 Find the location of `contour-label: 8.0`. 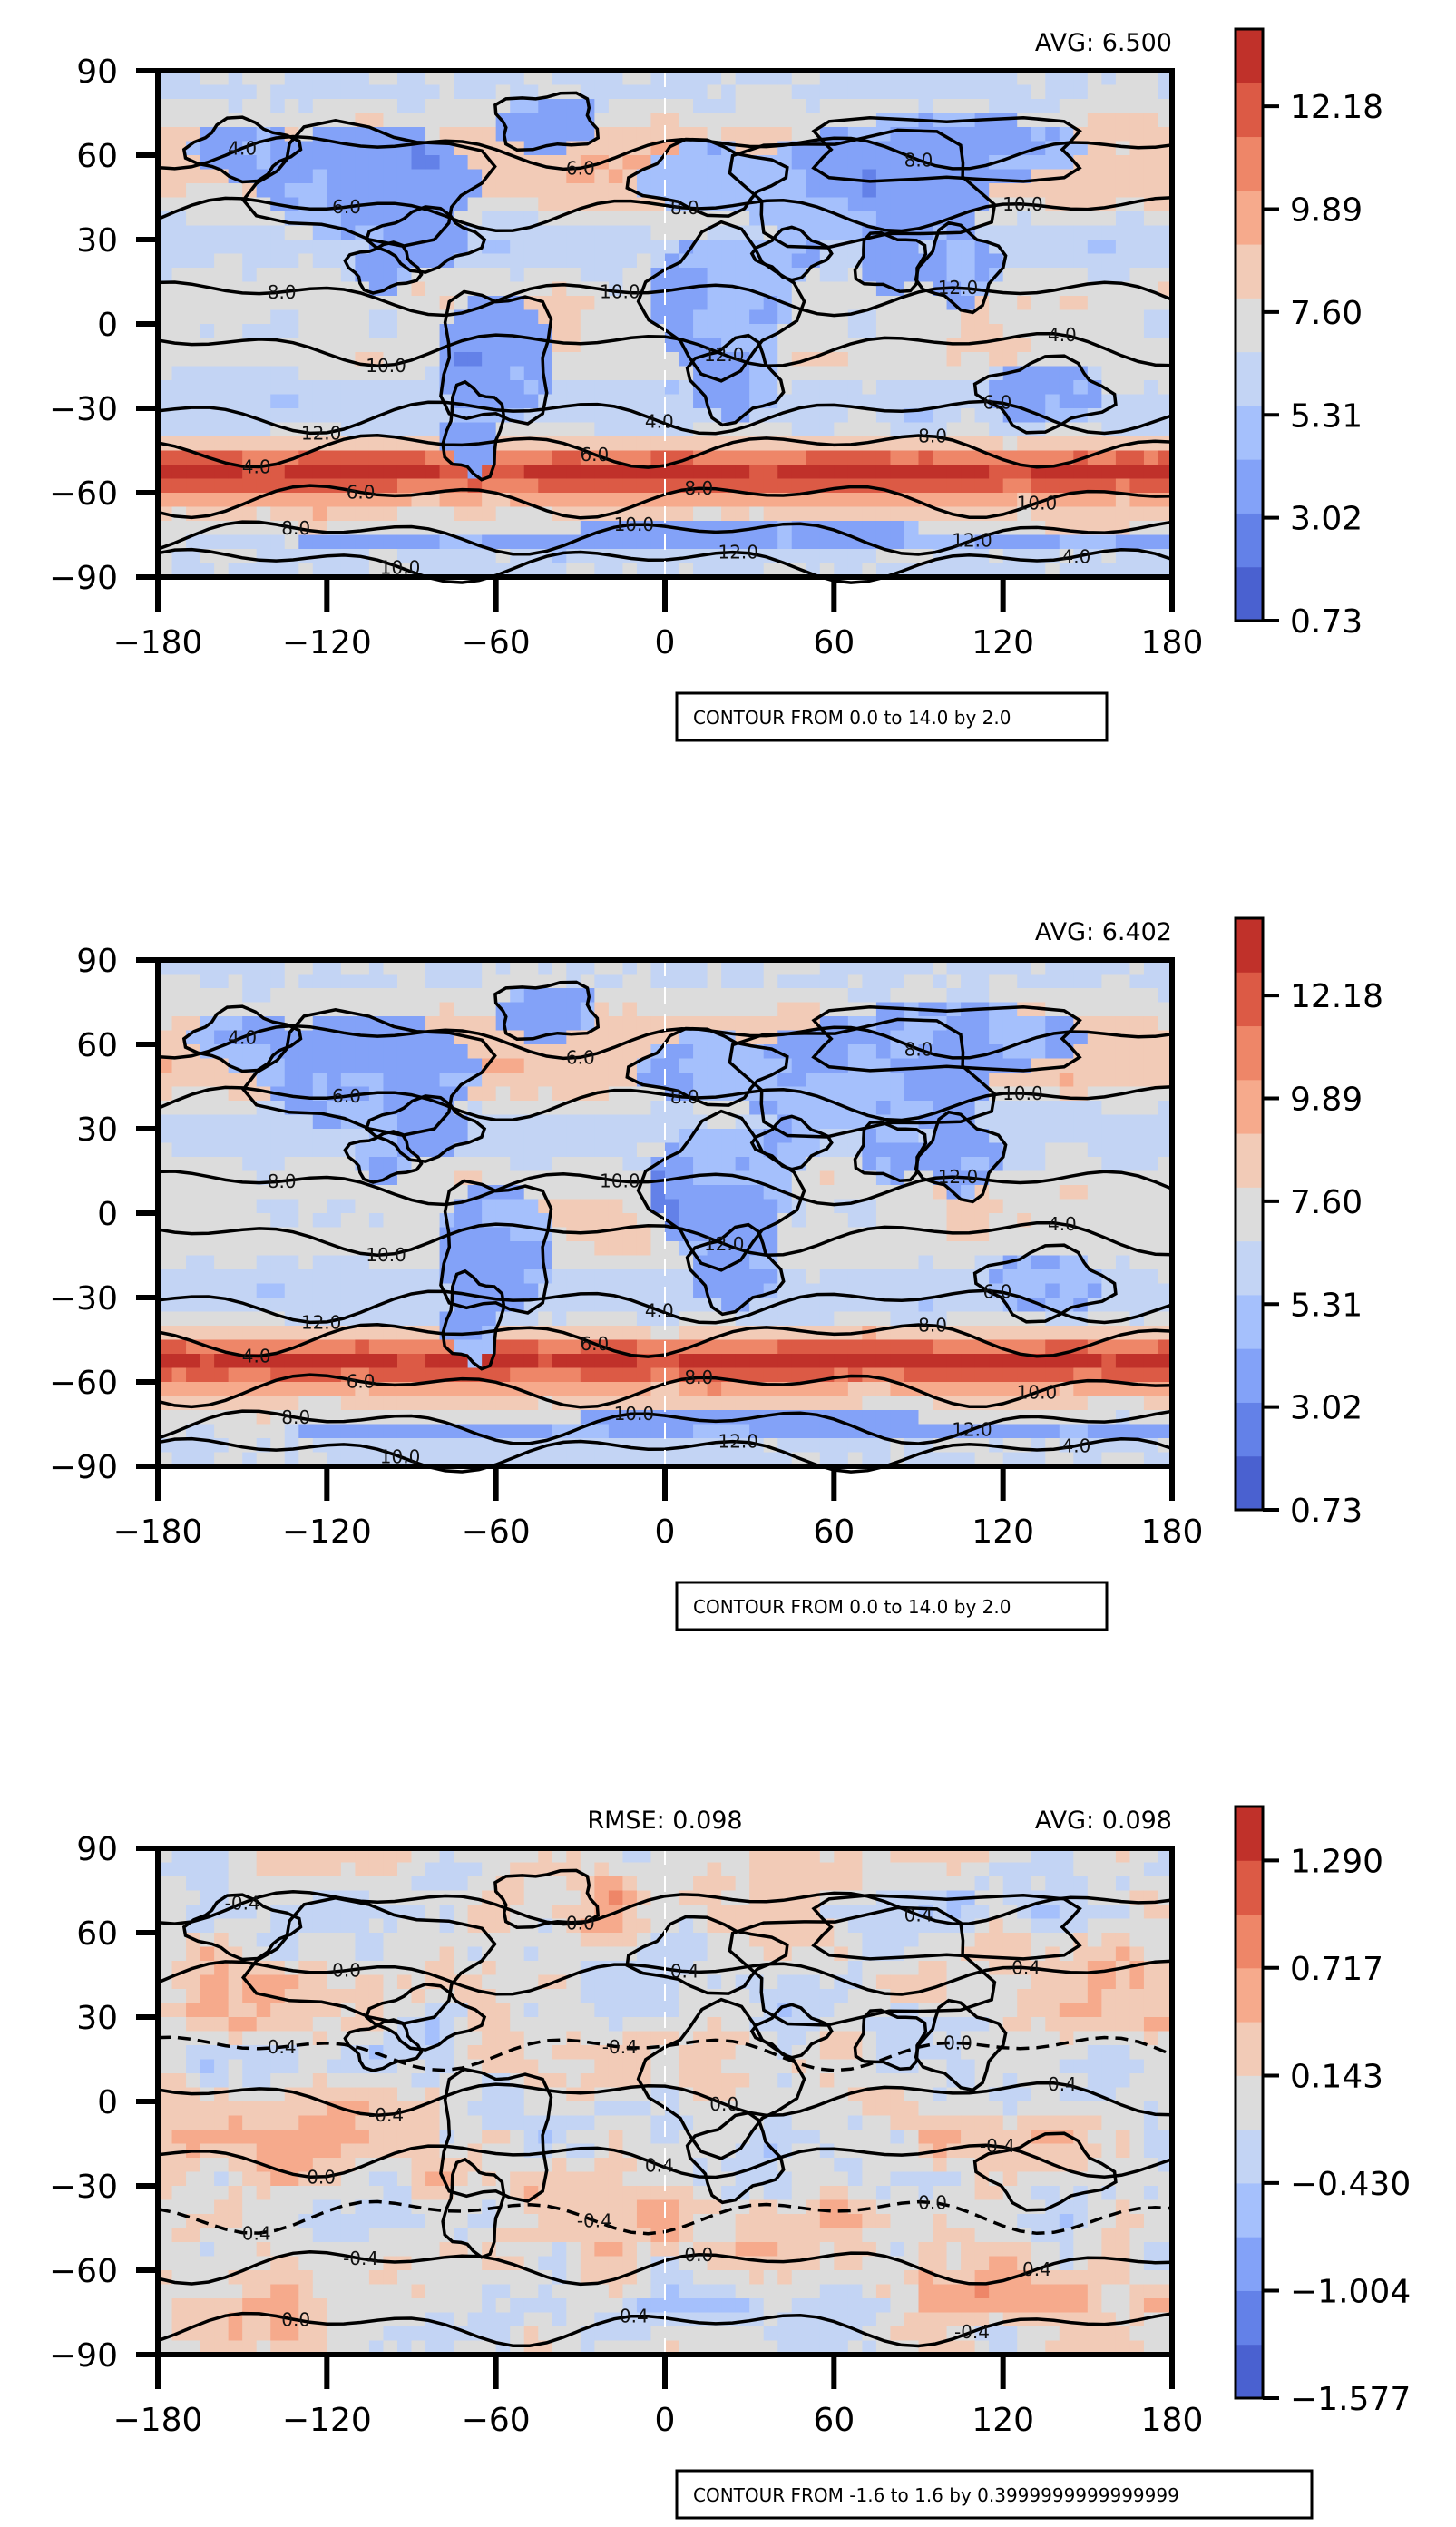

contour-label: 8.0 is located at coordinates (282, 292).